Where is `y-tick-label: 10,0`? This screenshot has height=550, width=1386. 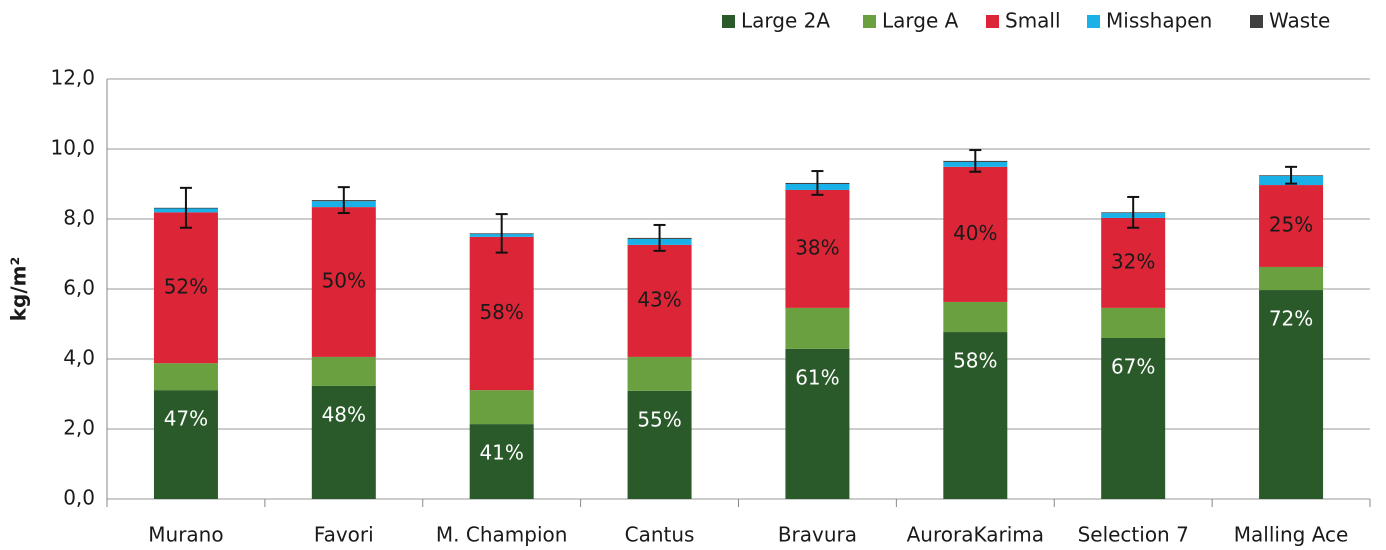
y-tick-label: 10,0 is located at coordinates (72, 148).